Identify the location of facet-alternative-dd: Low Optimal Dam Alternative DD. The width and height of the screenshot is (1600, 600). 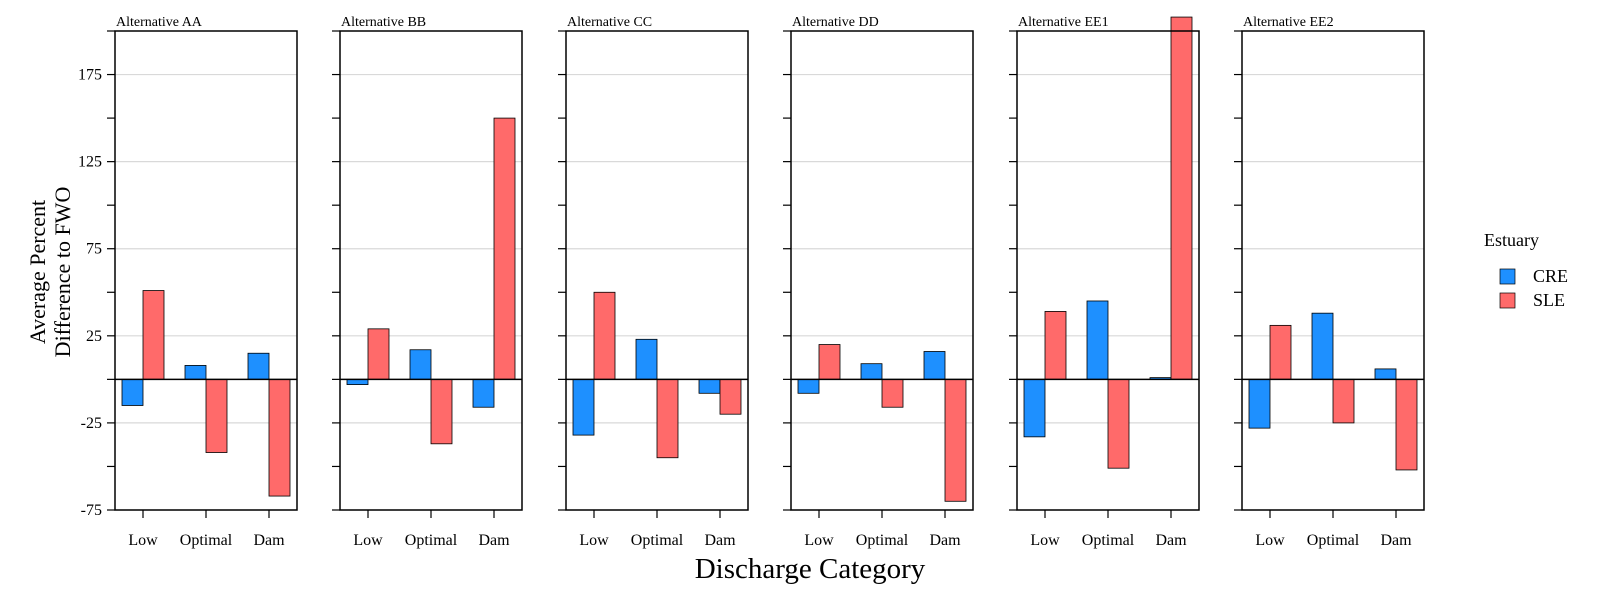
(878, 282).